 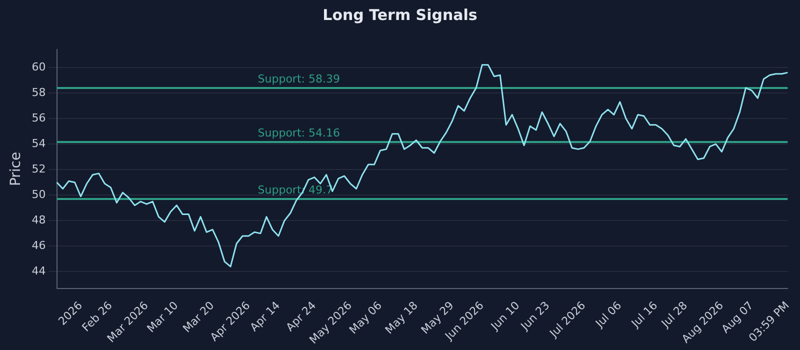 I want to click on x-tick-label: Jul 06, so click(x=608, y=314).